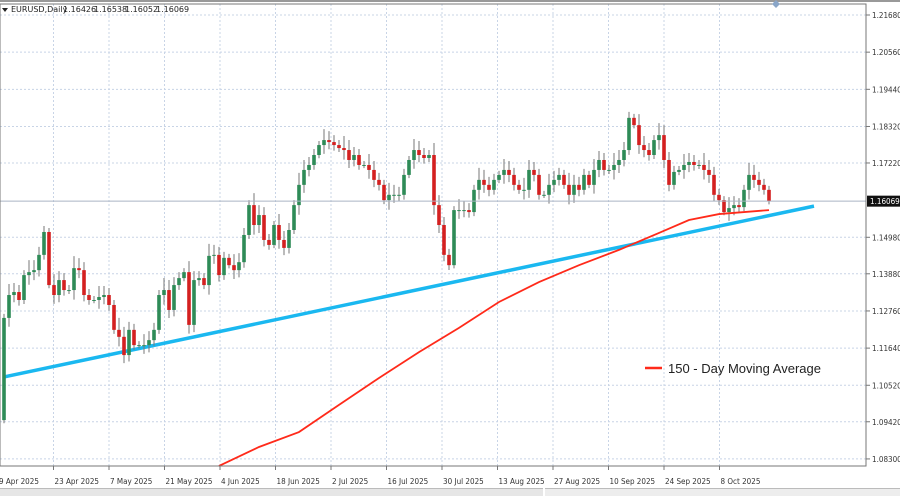 This screenshot has height=496, width=900. What do you see at coordinates (744, 368) in the screenshot?
I see `legend-label: 150 - Day Moving Average` at bounding box center [744, 368].